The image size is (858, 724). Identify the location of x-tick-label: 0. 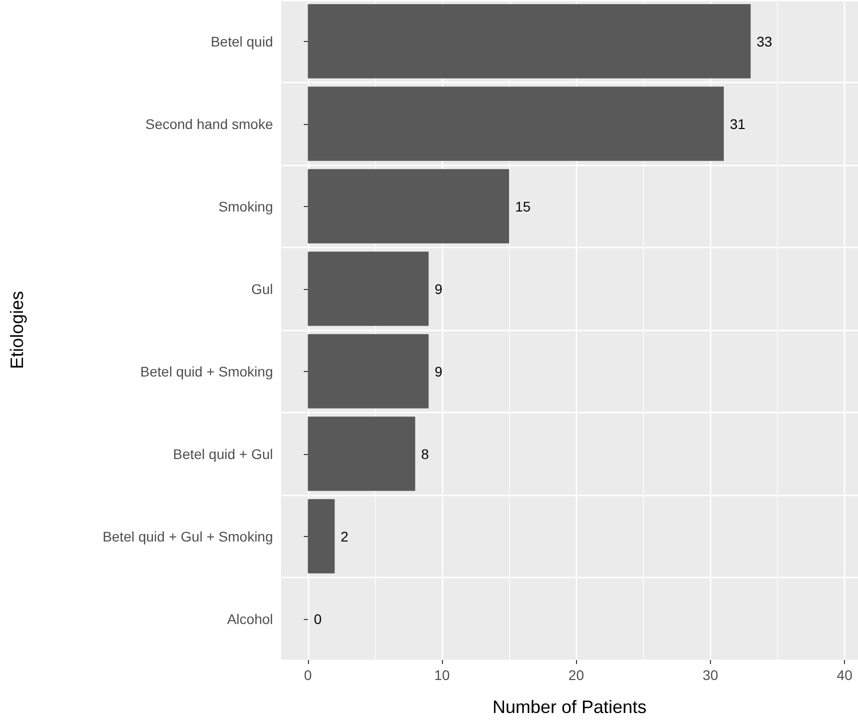
(308, 675).